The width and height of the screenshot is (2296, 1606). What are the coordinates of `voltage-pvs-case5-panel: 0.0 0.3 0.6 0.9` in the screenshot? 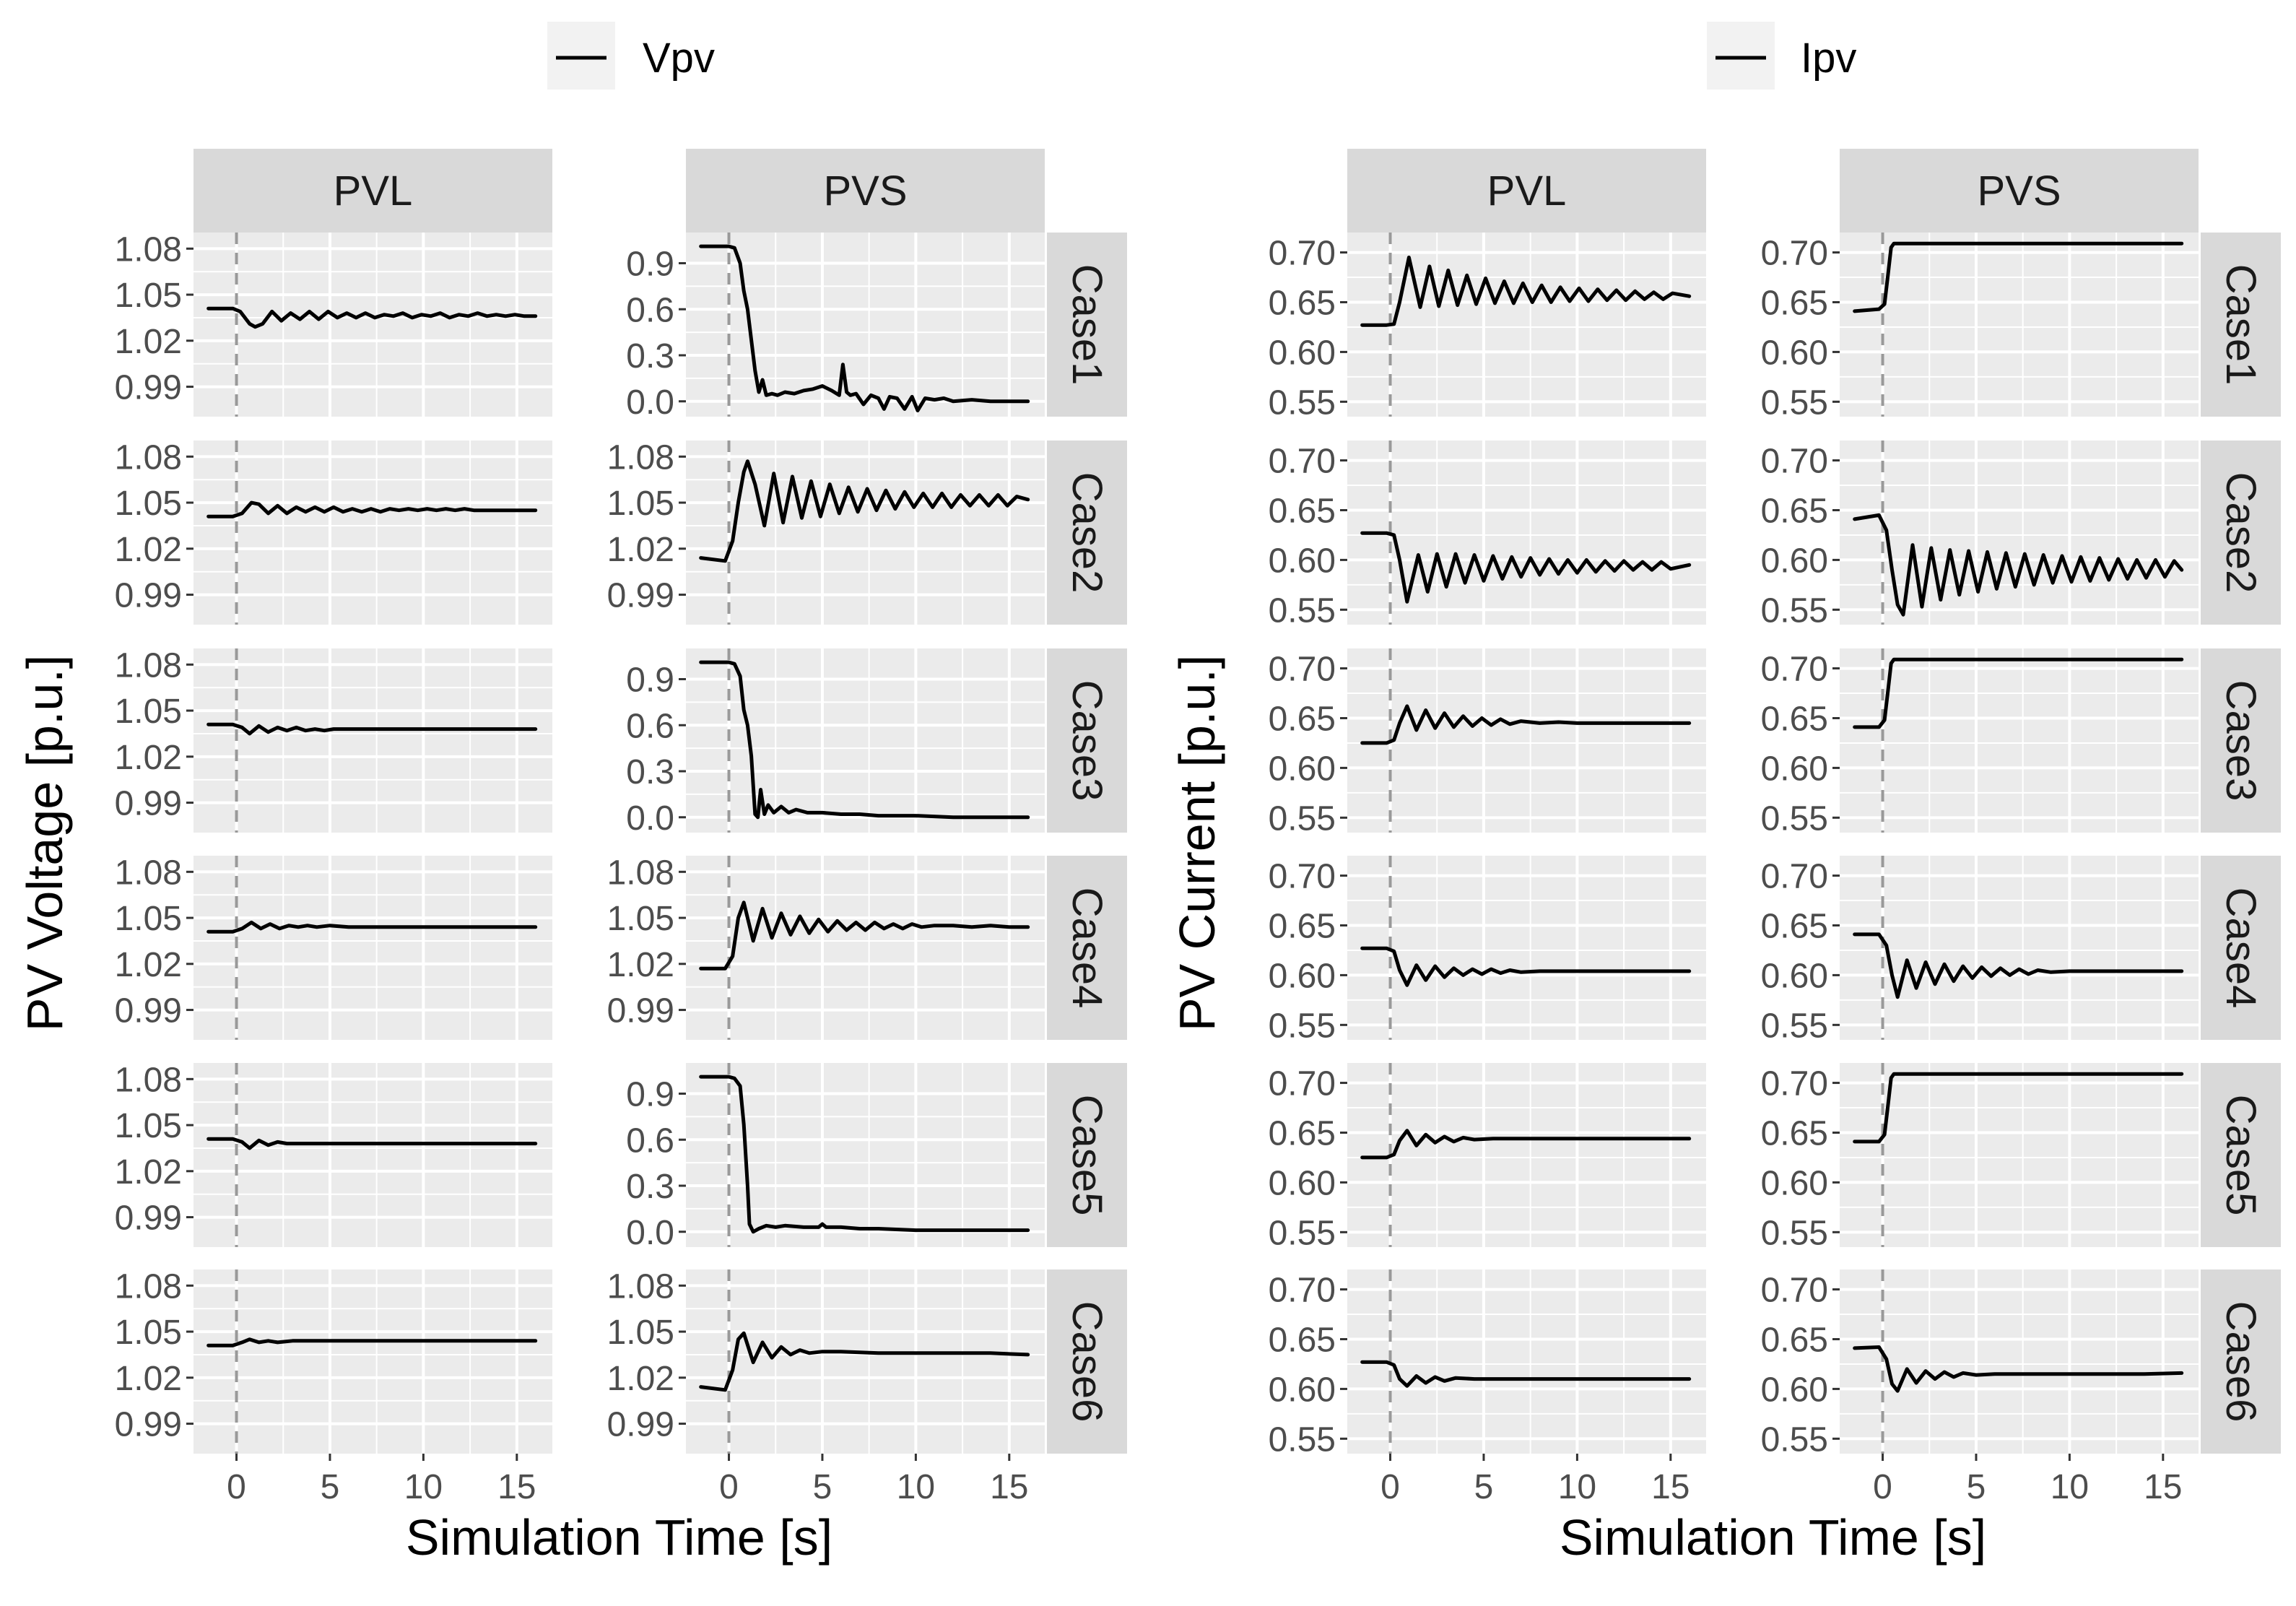 It's located at (835, 1157).